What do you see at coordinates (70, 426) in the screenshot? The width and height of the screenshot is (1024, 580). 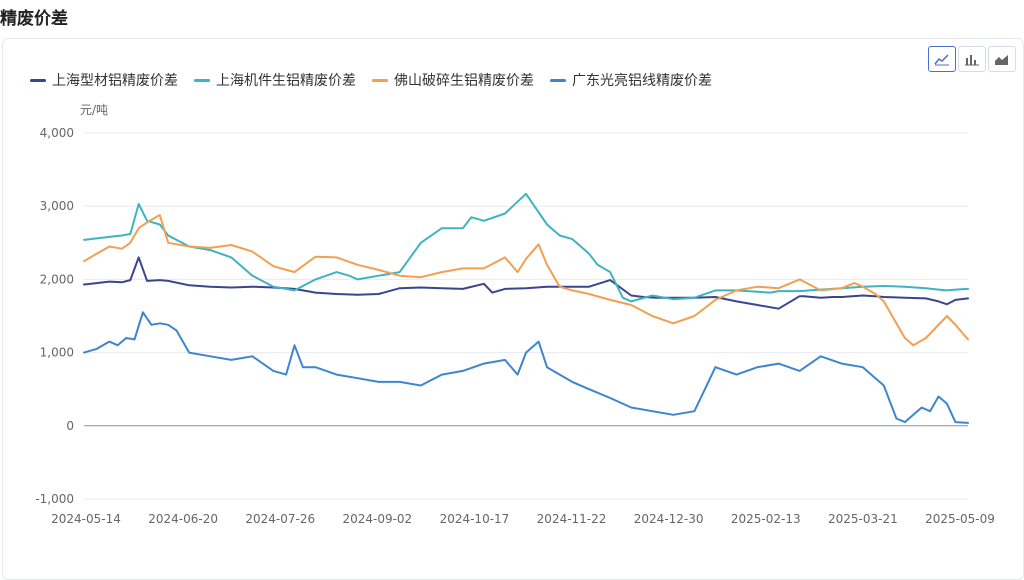 I see `y-tick-label: 0` at bounding box center [70, 426].